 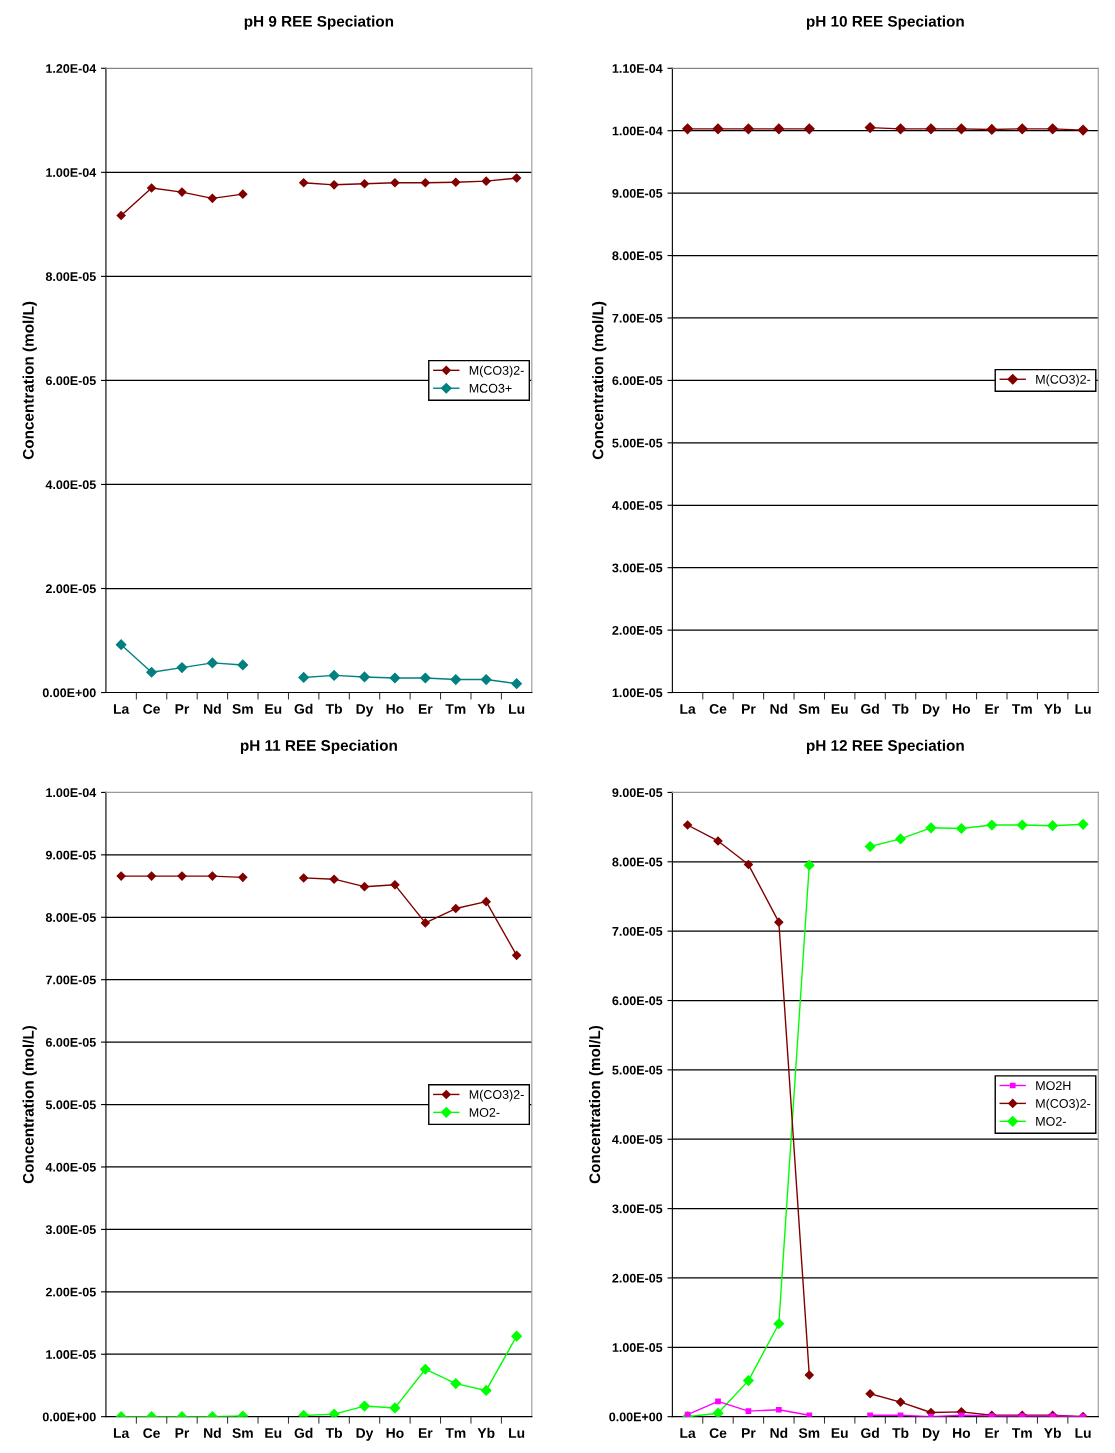 I want to click on legend-label: MCO3+, so click(x=490, y=388).